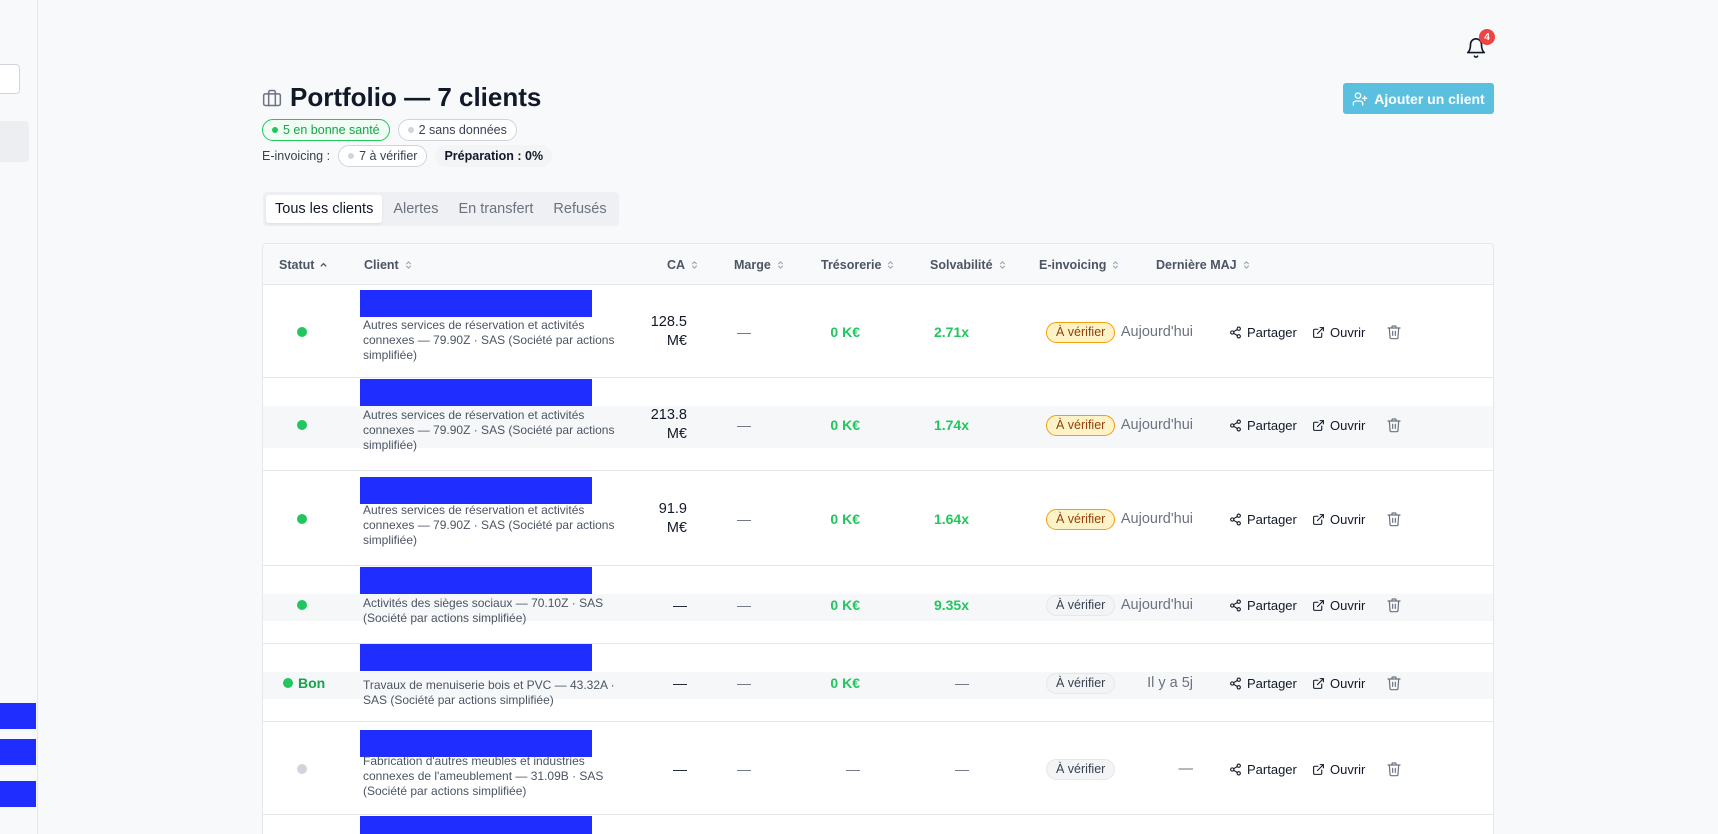 This screenshot has height=834, width=1718. What do you see at coordinates (1360, 98) in the screenshot?
I see `user-plus-icon` at bounding box center [1360, 98].